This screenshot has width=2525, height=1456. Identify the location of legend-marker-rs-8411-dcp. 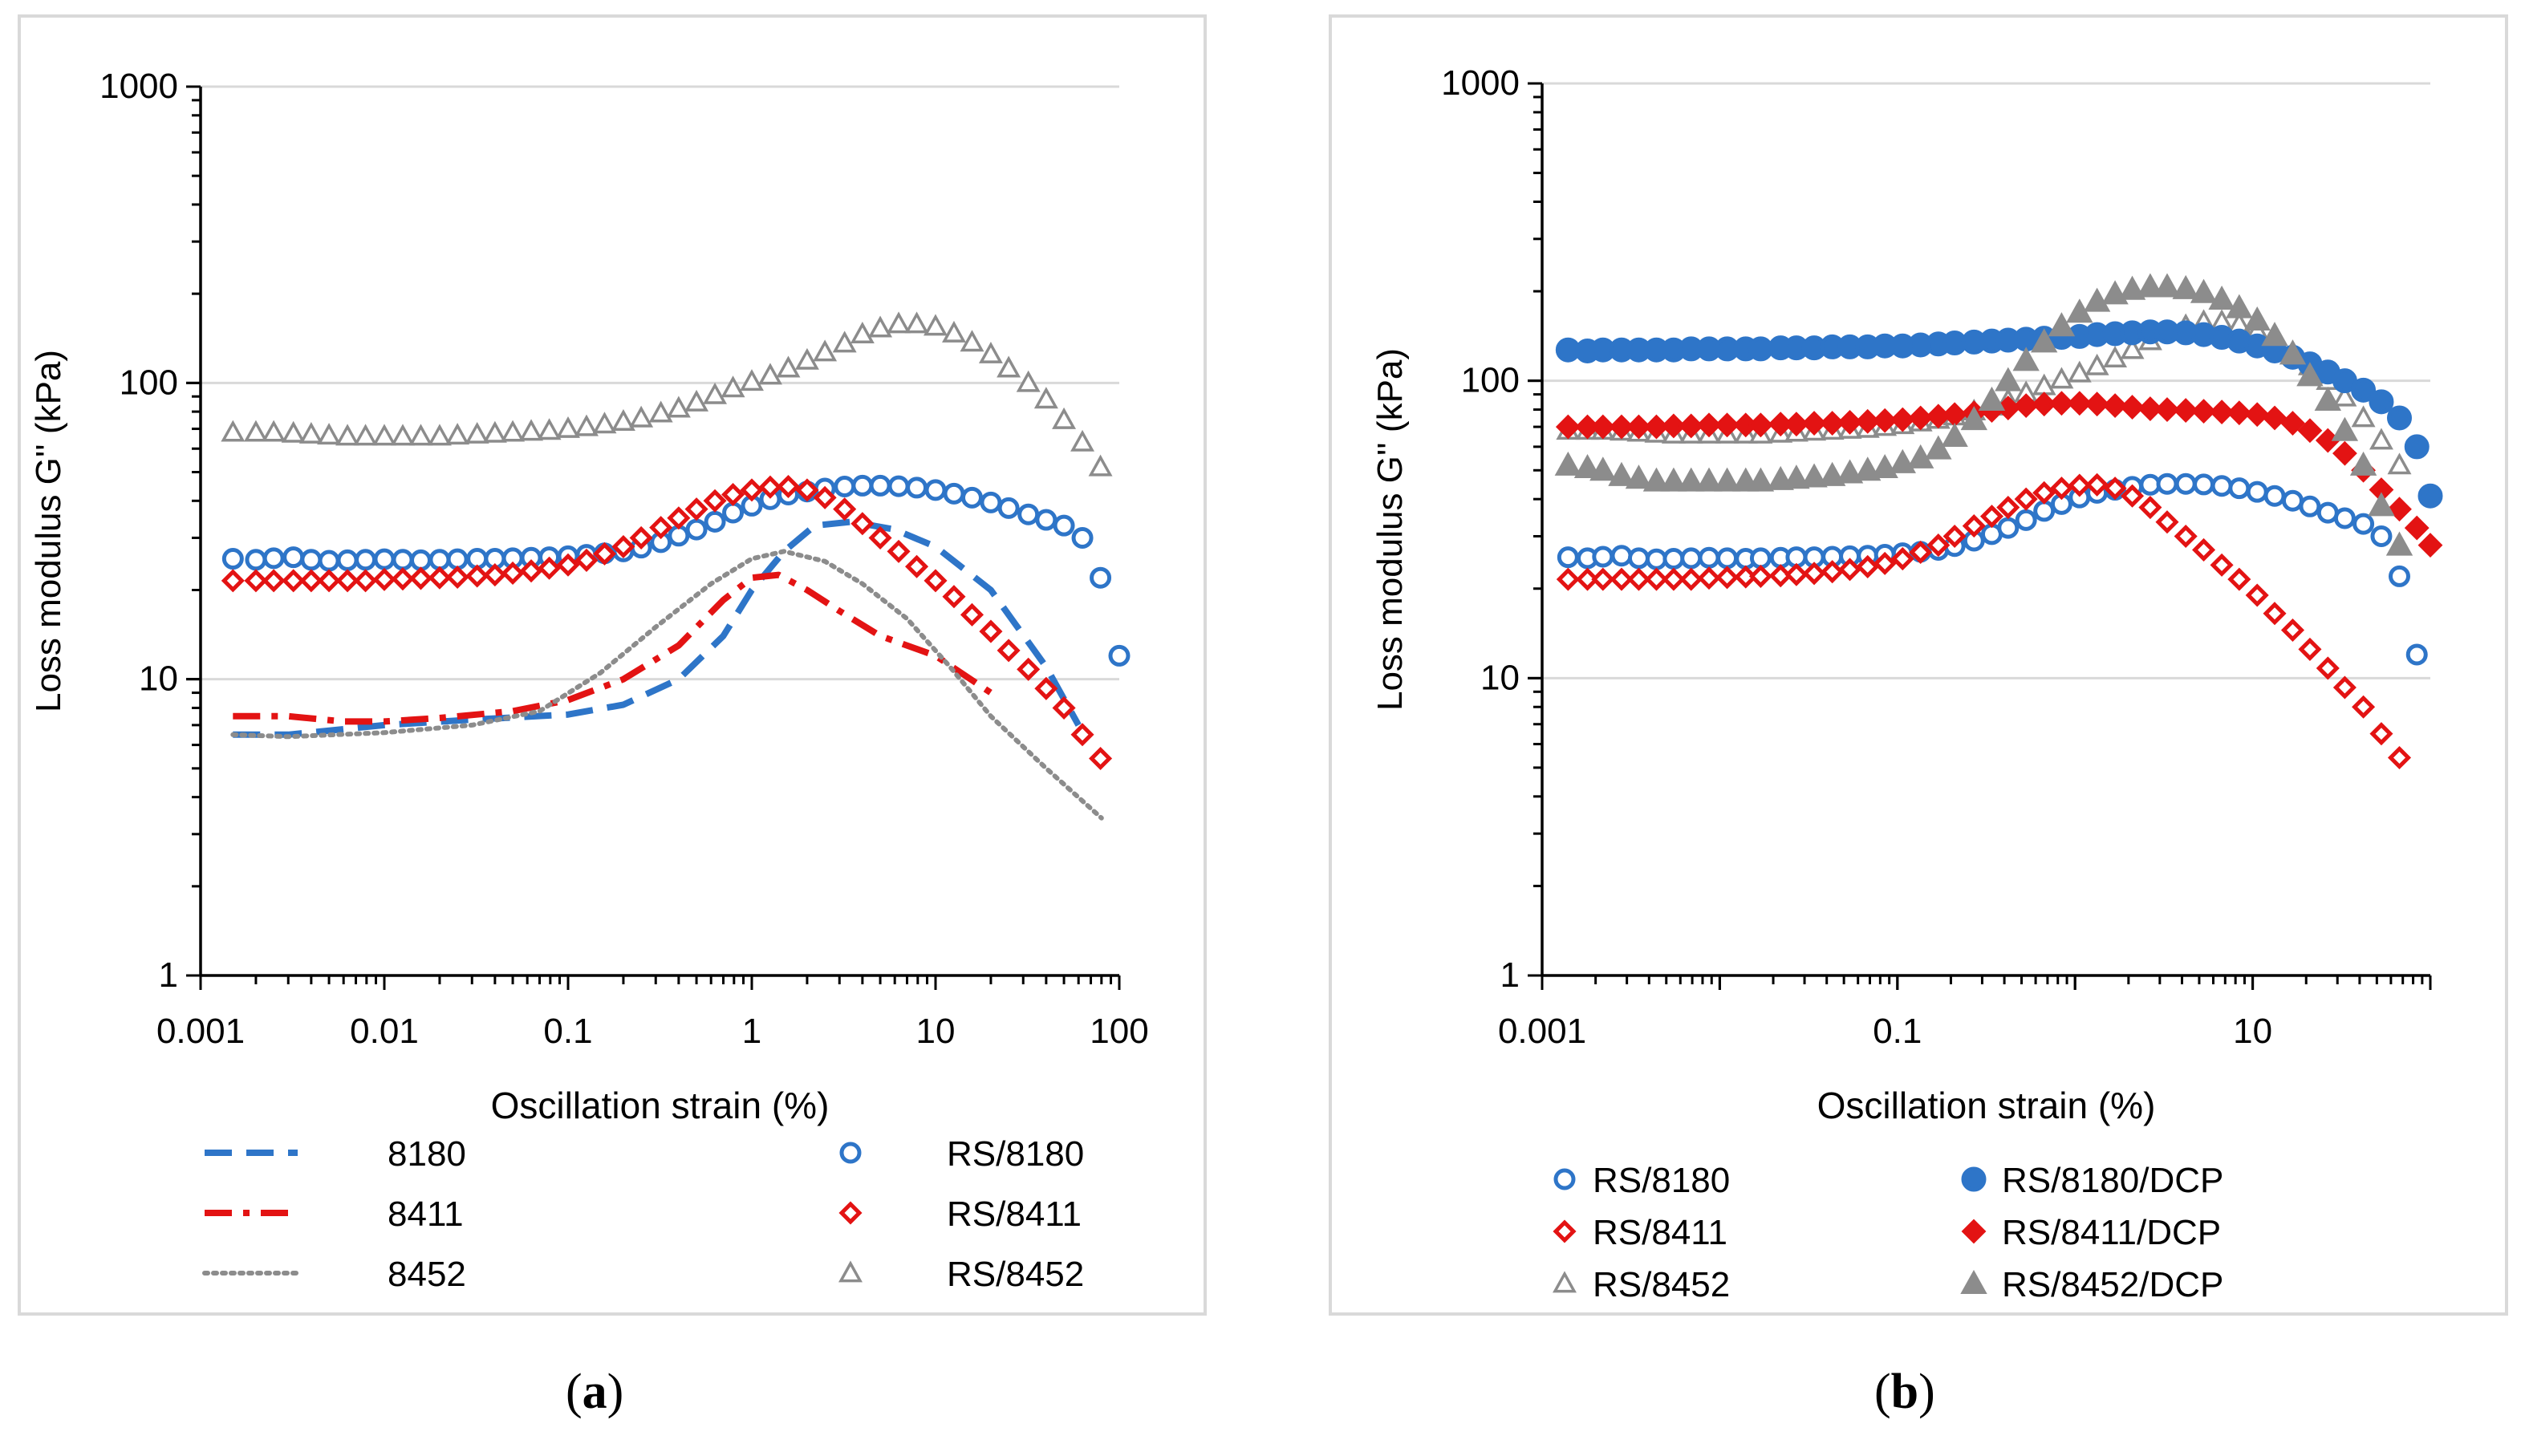
(1974, 1231).